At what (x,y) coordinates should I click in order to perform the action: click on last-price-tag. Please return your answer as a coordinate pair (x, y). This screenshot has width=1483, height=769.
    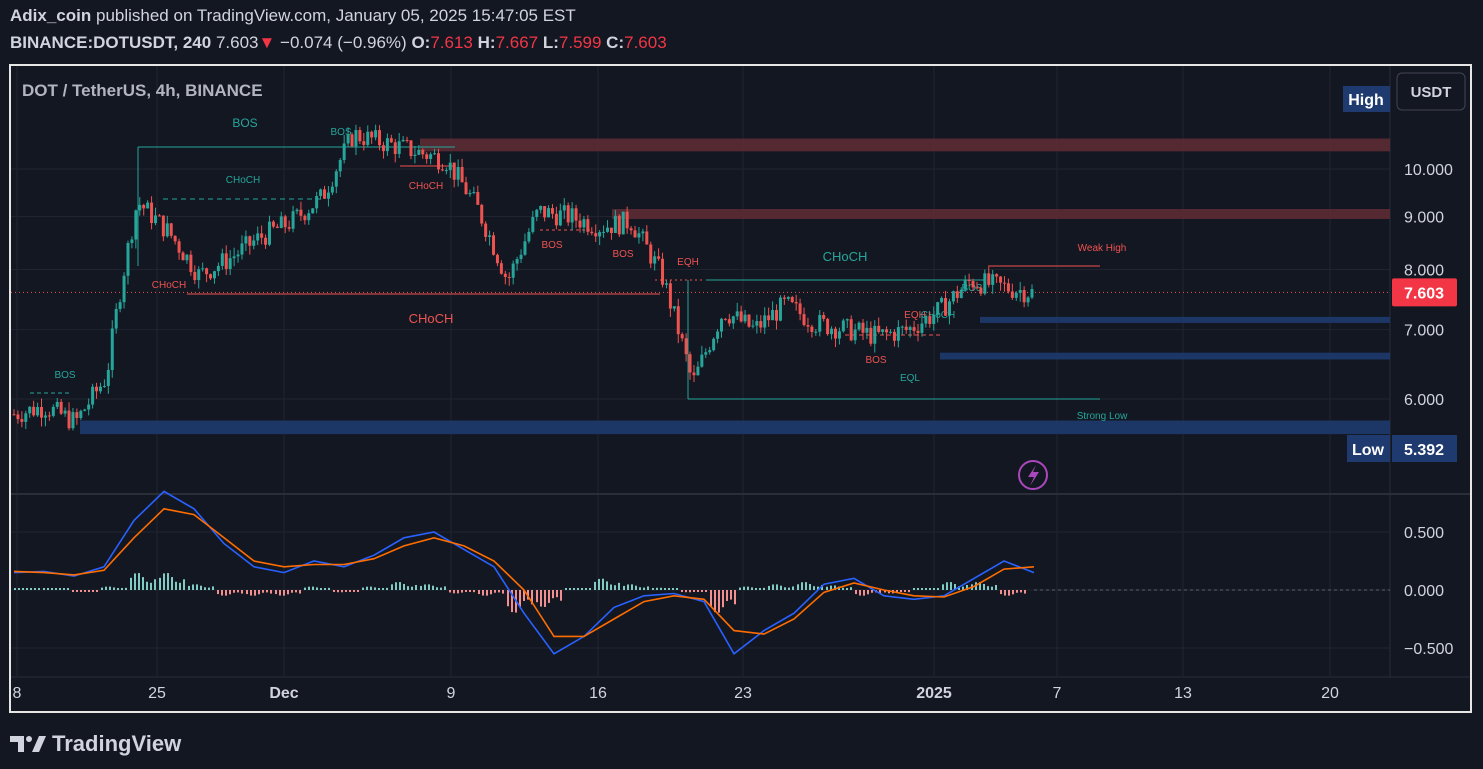
    Looking at the image, I should click on (1424, 292).